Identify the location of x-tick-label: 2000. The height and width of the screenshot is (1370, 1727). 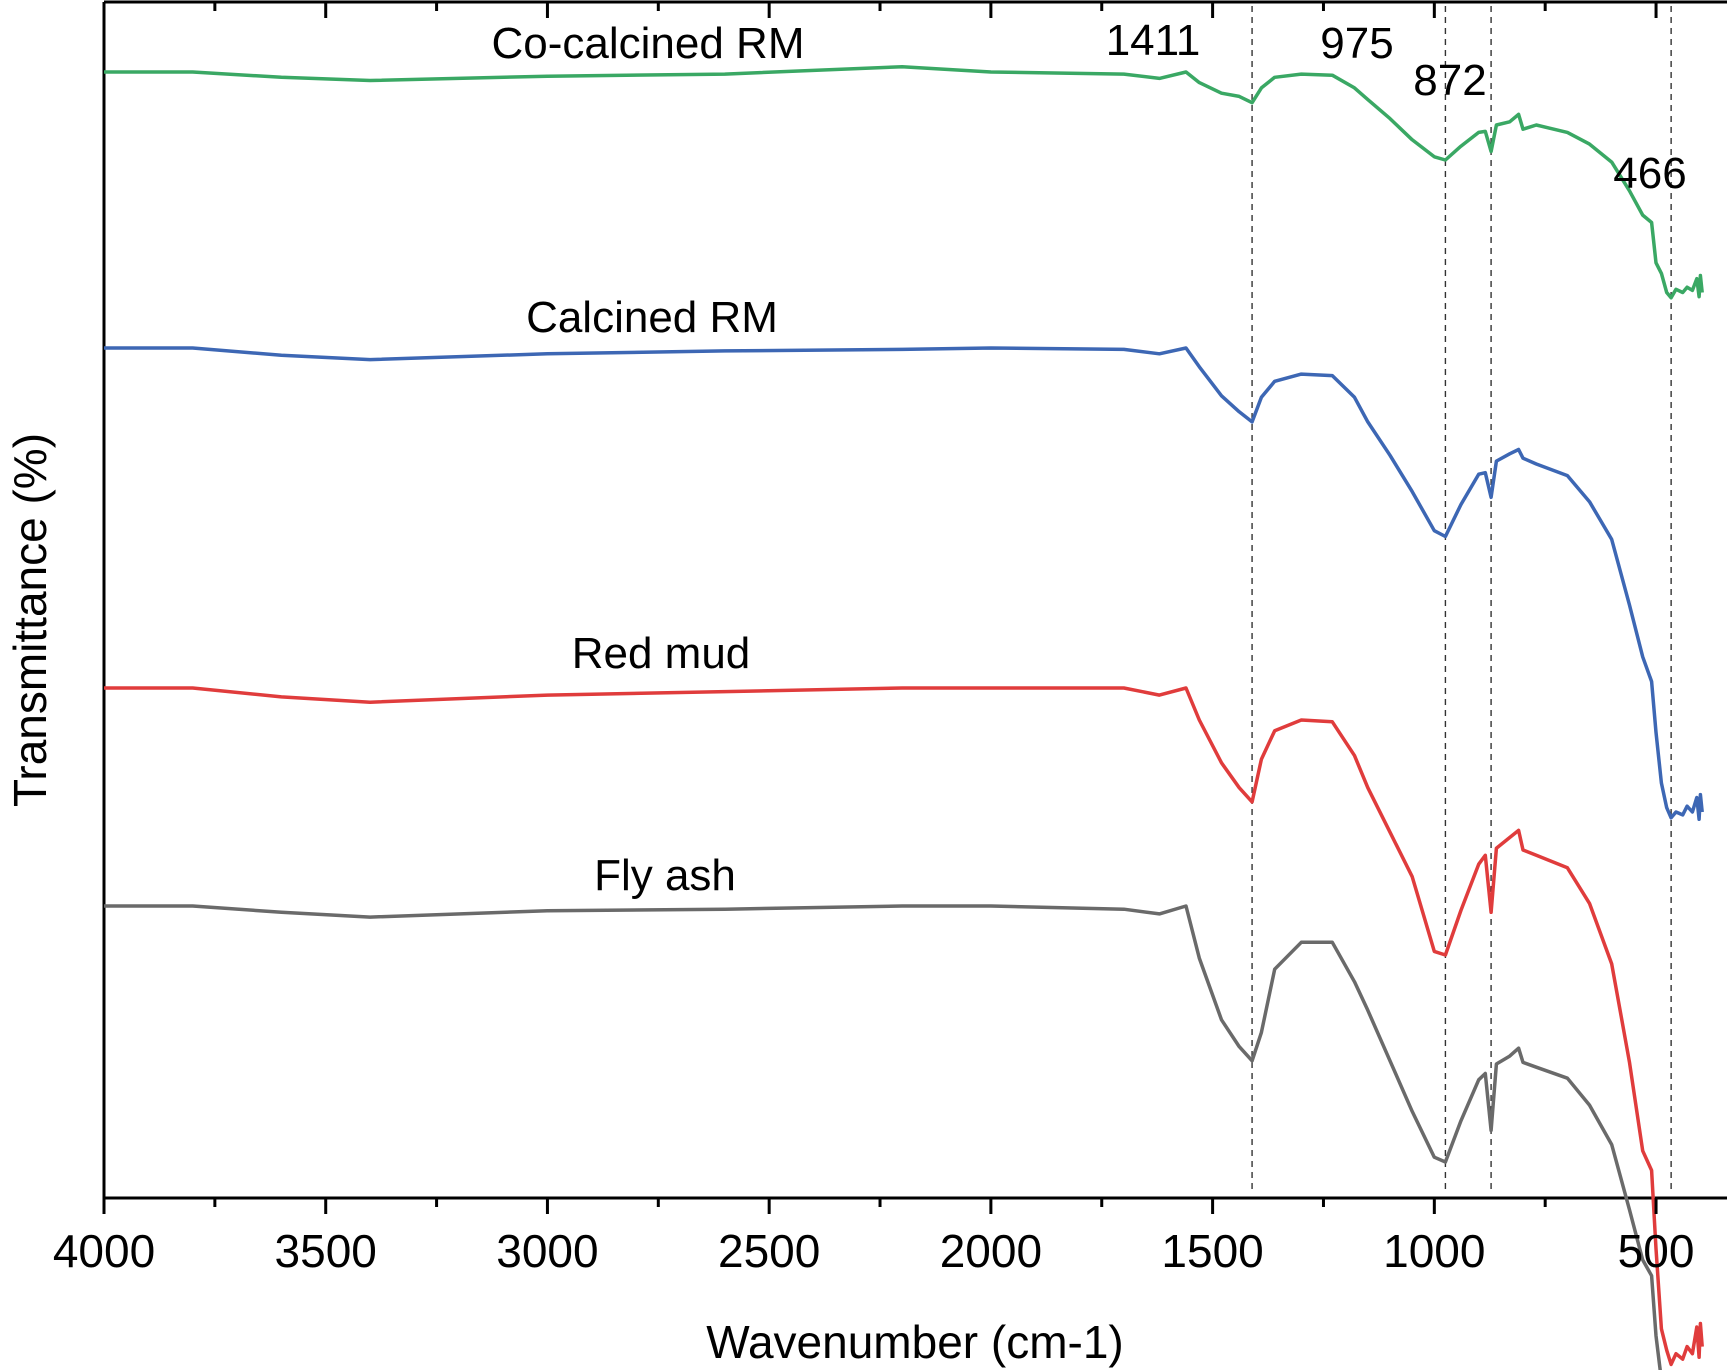
(991, 1251).